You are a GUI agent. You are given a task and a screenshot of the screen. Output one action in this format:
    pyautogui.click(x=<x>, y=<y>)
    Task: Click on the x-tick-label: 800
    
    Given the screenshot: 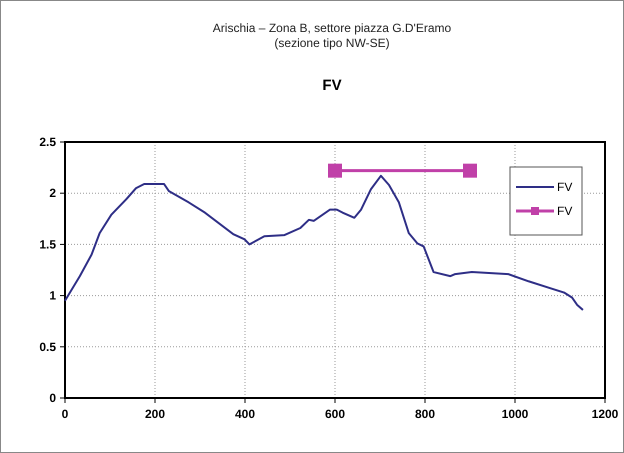 What is the action you would take?
    pyautogui.click(x=425, y=414)
    